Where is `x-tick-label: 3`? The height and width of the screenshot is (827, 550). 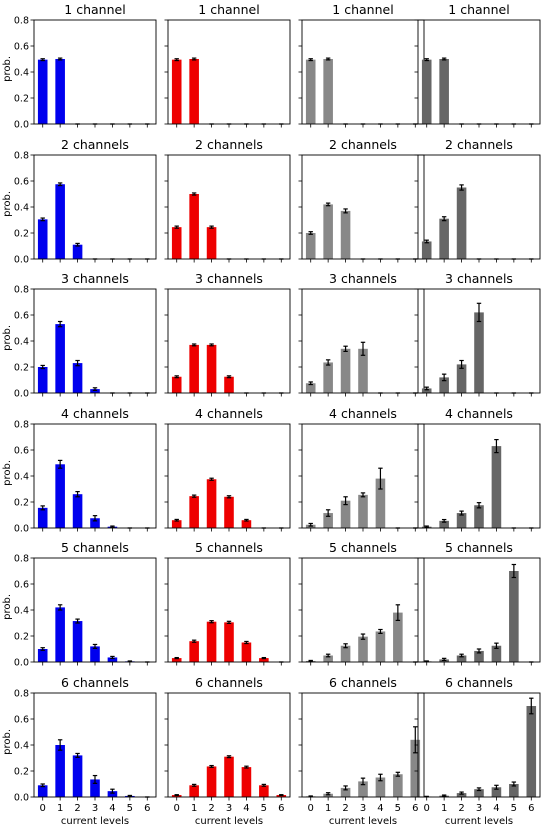
x-tick-label: 3 is located at coordinates (479, 808).